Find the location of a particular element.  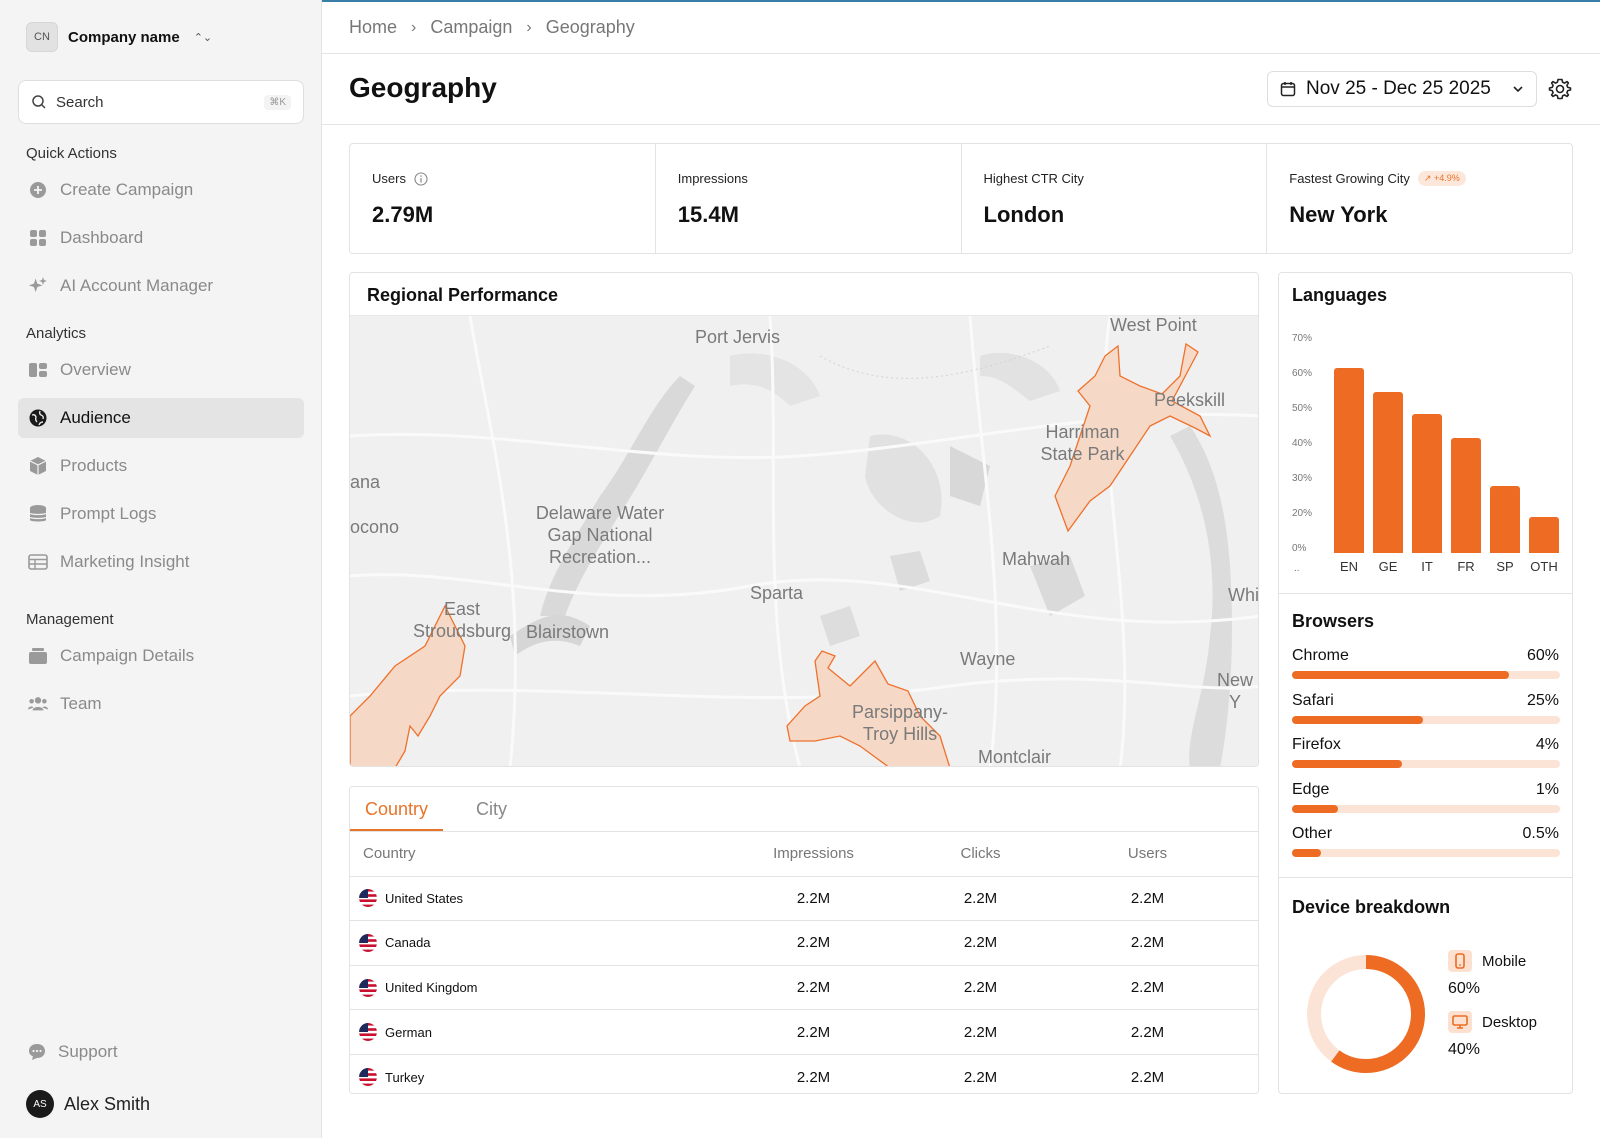

page-title: Geography is located at coordinates (423, 87).